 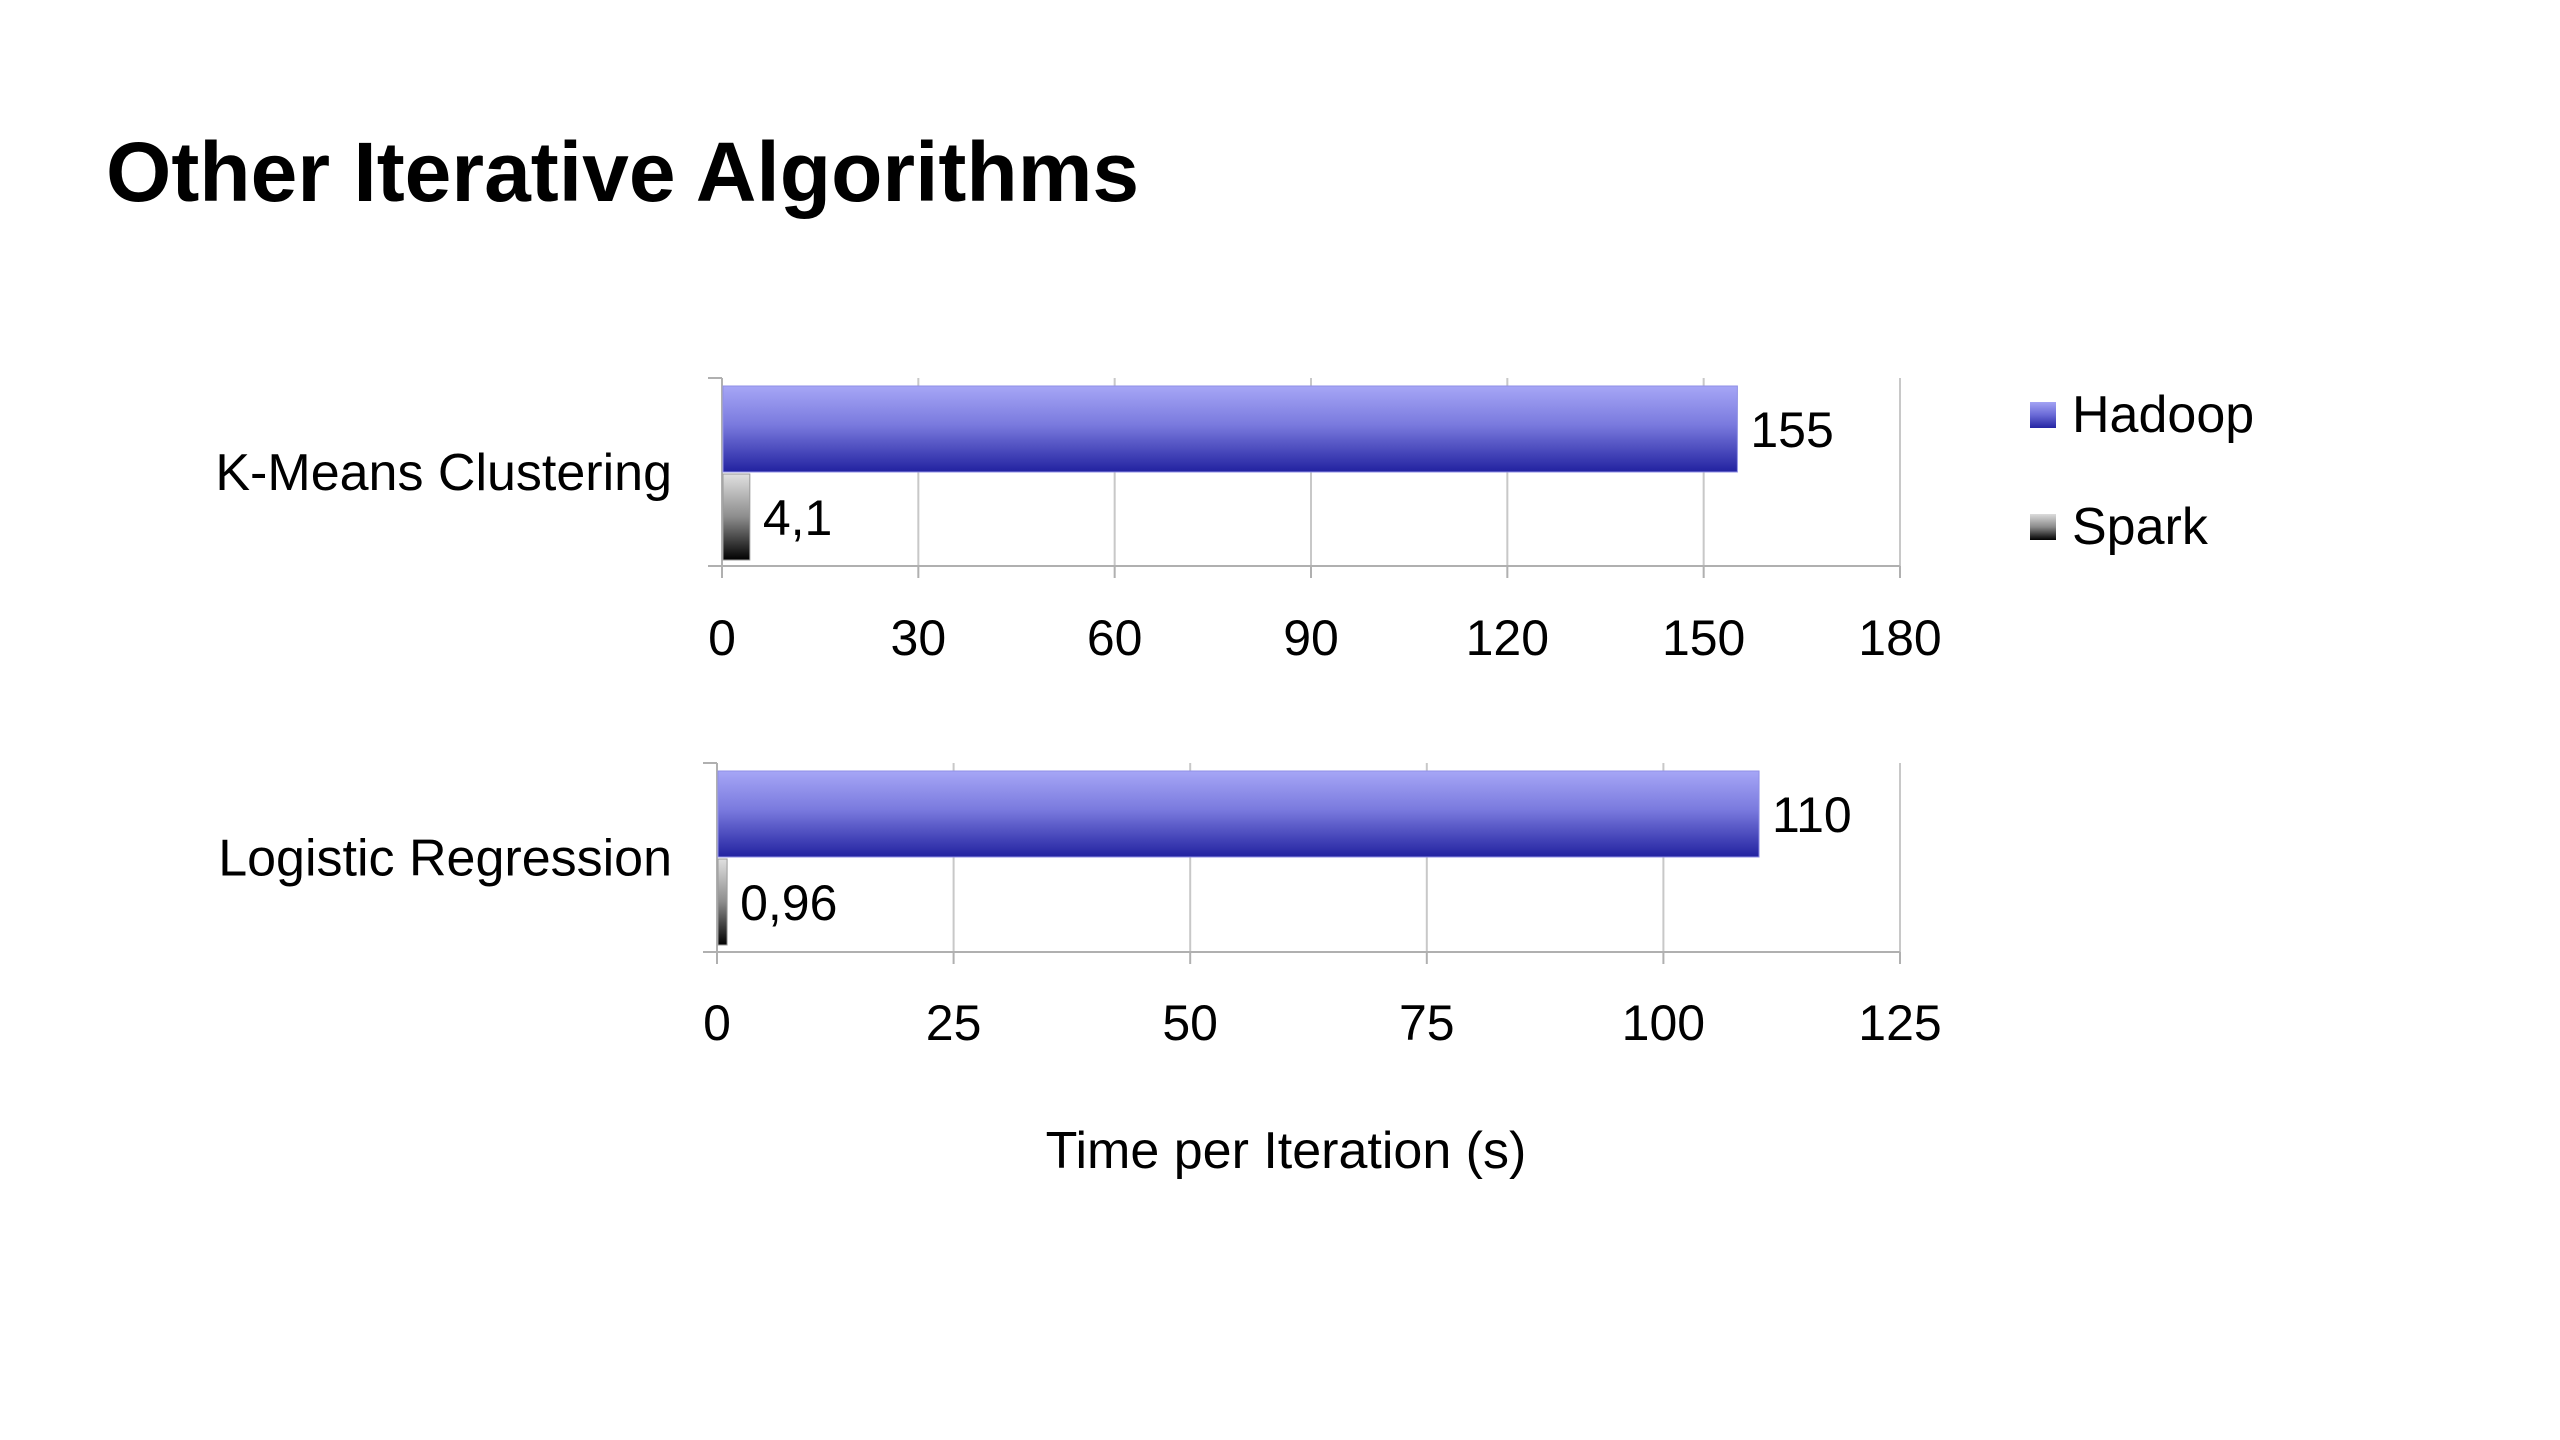 What do you see at coordinates (954, 1023) in the screenshot?
I see `tick-label-1-1: 25` at bounding box center [954, 1023].